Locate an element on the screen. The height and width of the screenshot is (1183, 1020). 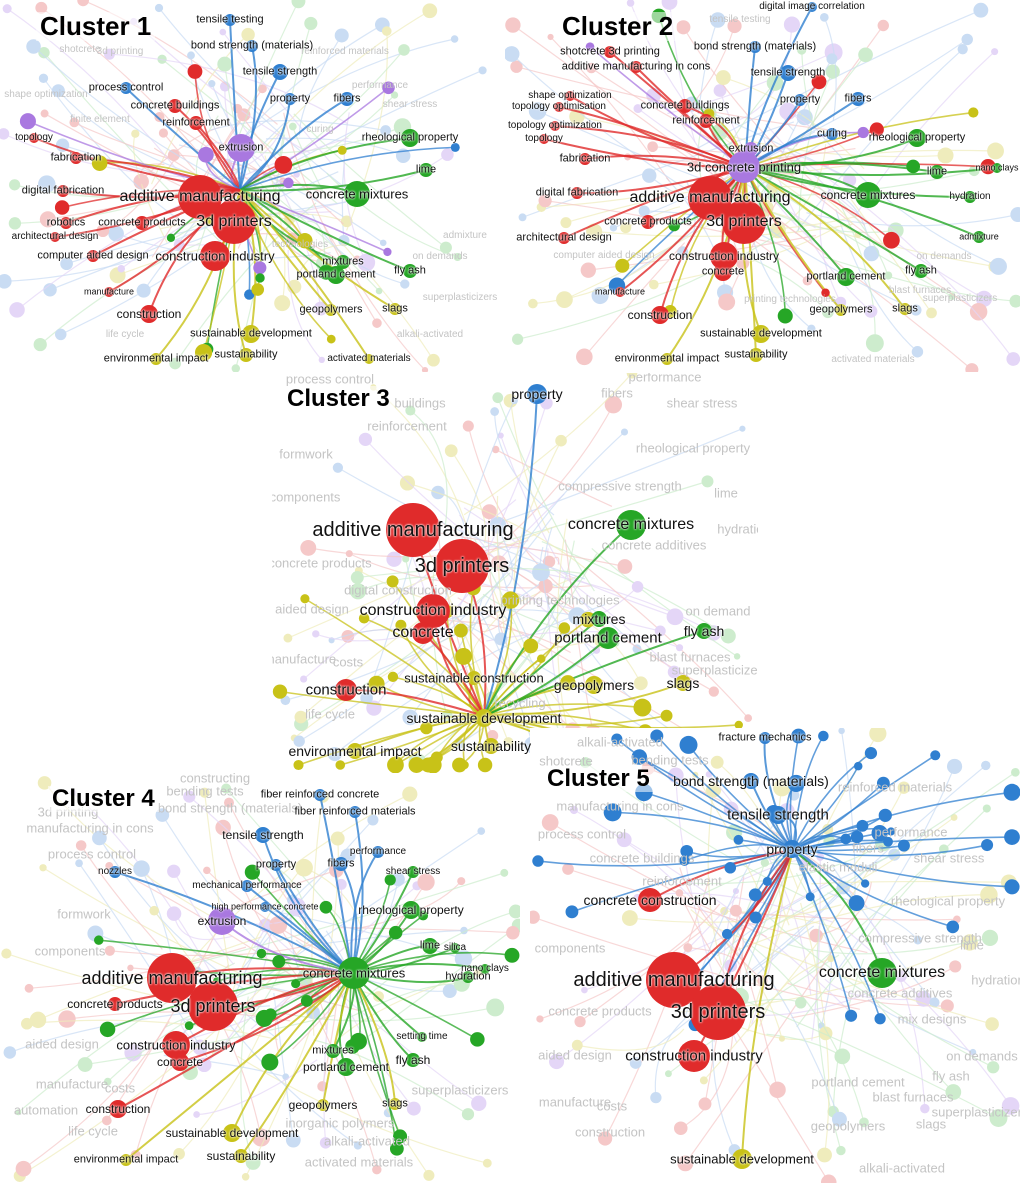
node-label-property: property is located at coordinates (276, 864).